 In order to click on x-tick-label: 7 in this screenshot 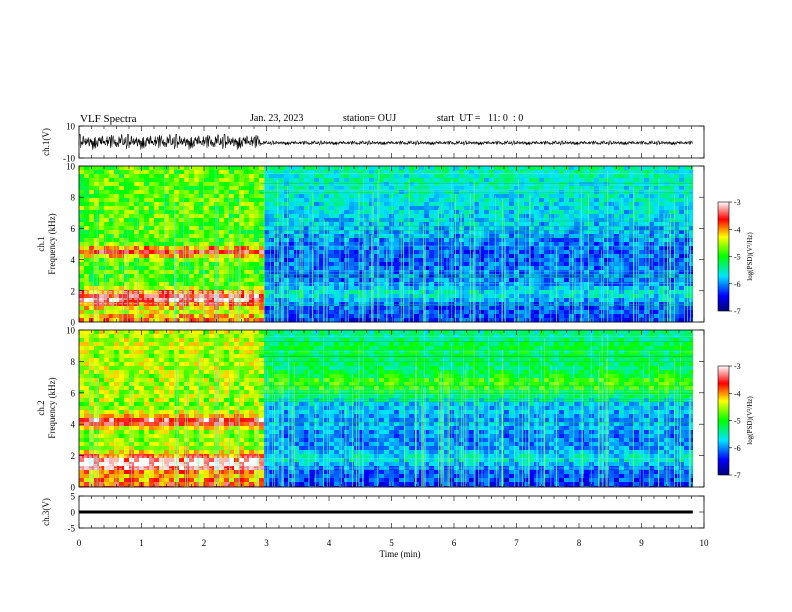, I will do `click(516, 543)`.